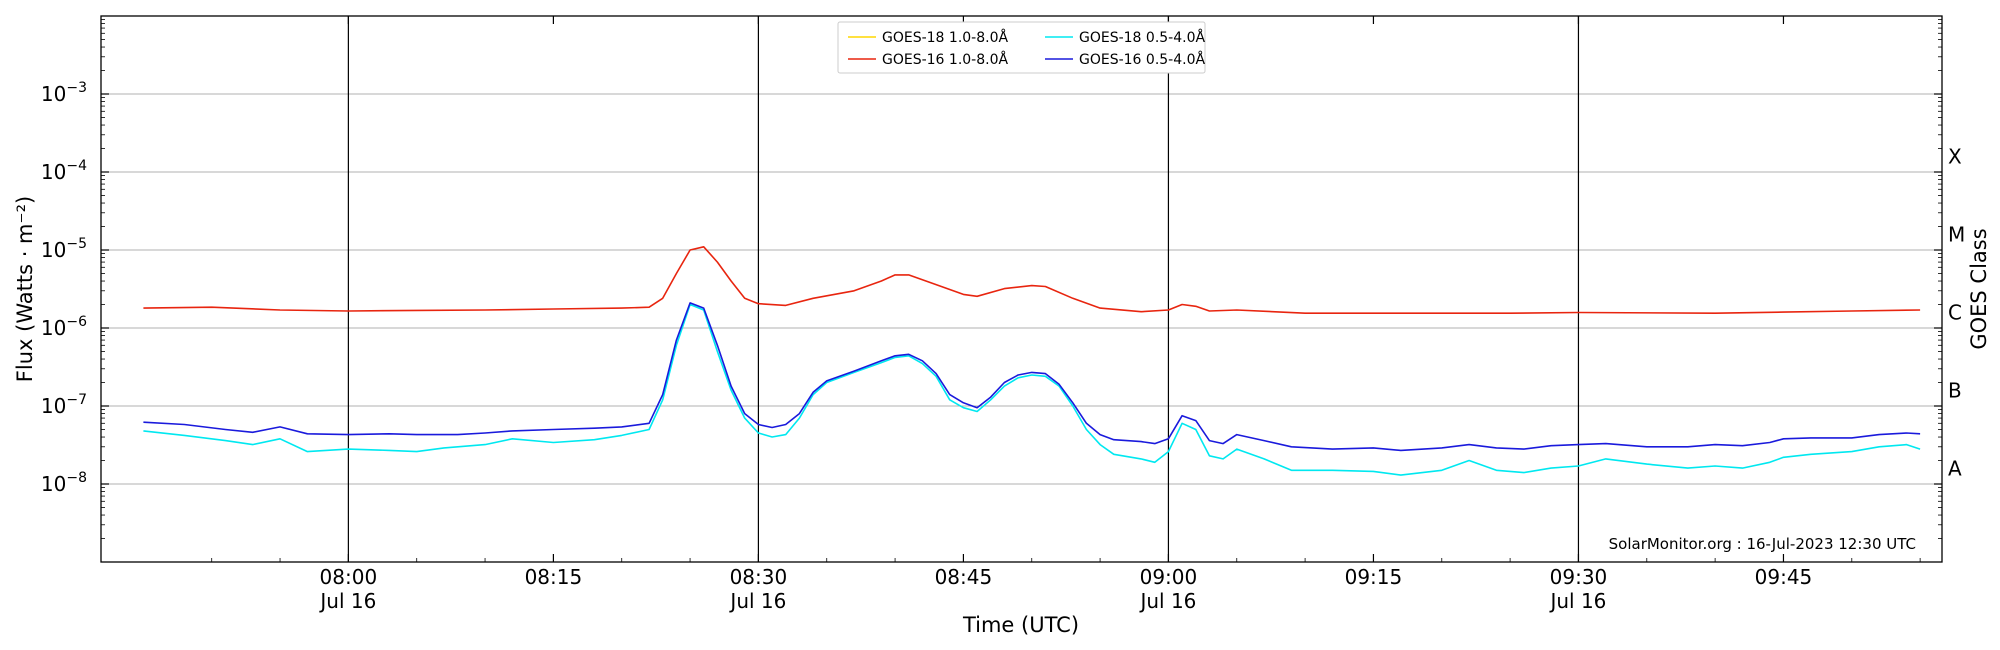  What do you see at coordinates (1762, 544) in the screenshot?
I see `credit-text: SolarMonitor.org : 16-Jul-2023 12:30 UTC` at bounding box center [1762, 544].